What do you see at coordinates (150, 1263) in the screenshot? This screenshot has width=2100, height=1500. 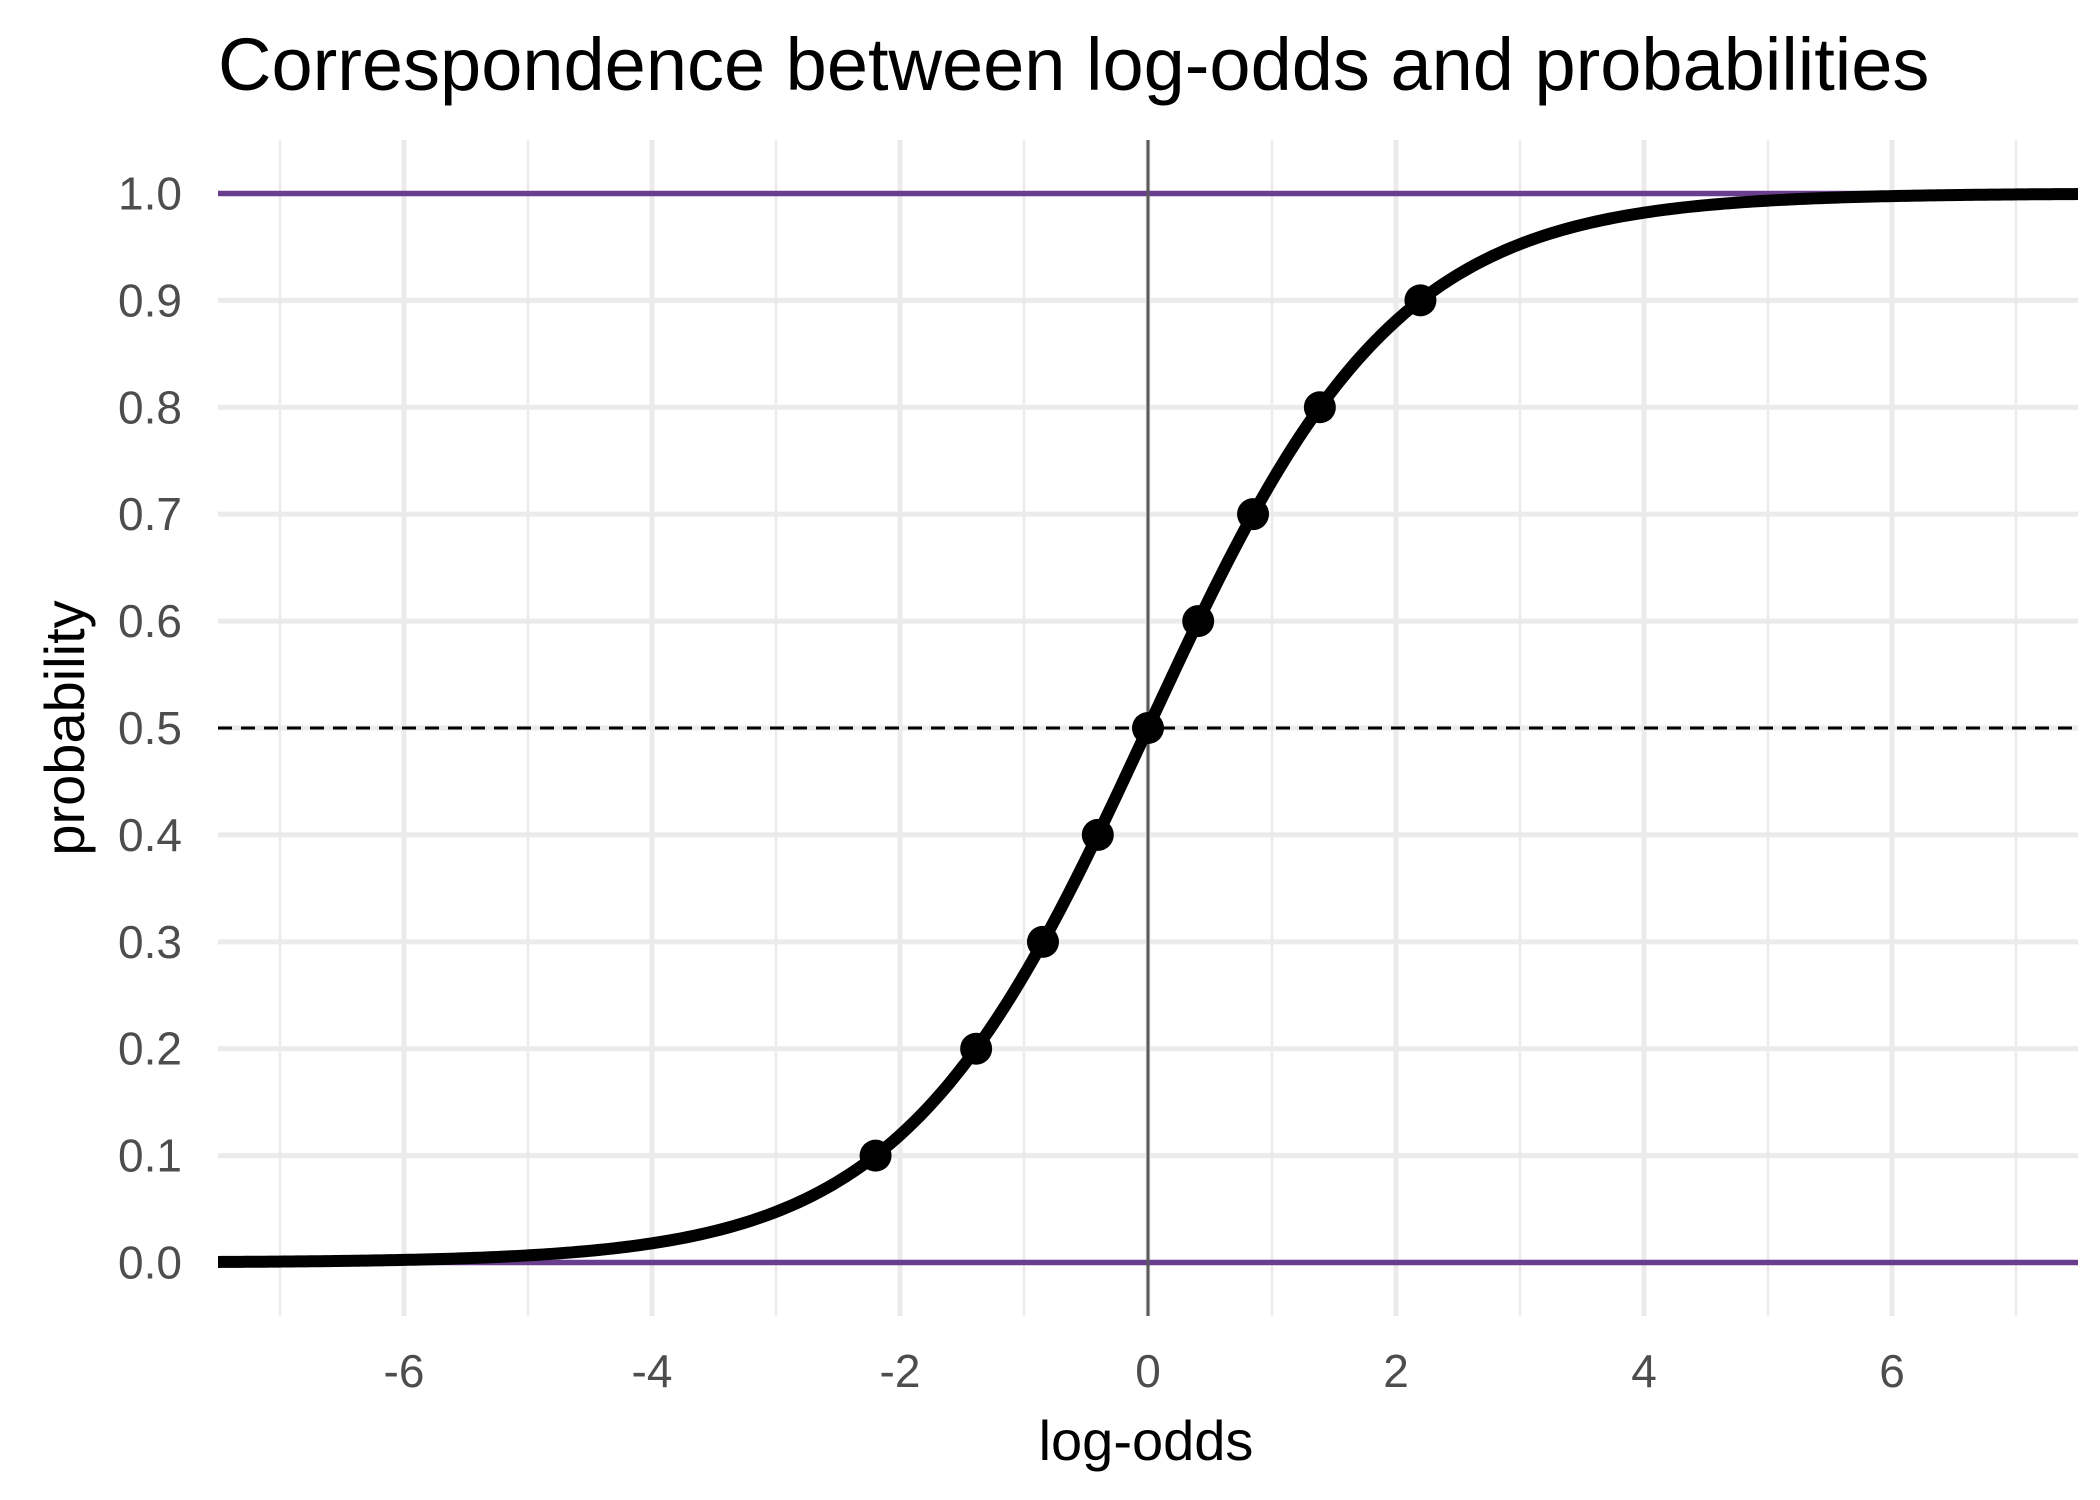 I see `y-tick-label: 0.0` at bounding box center [150, 1263].